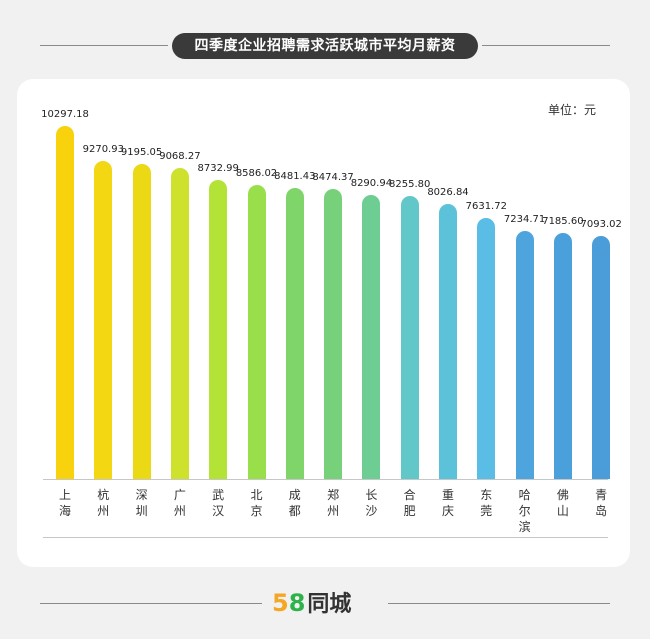 This screenshot has width=650, height=639. I want to click on bar-value-label: 9068.27, so click(180, 157).